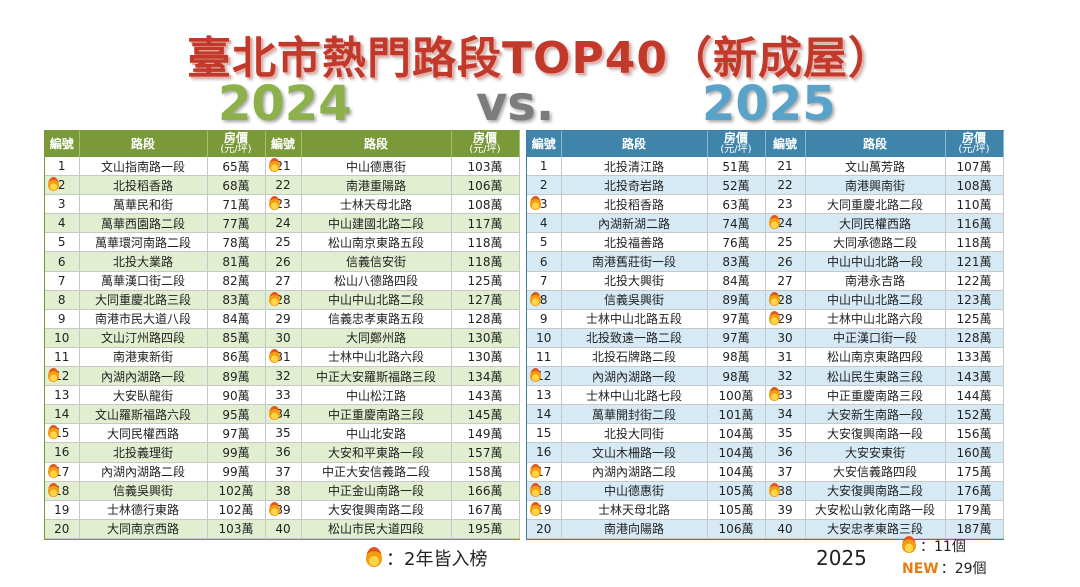 The image size is (1080, 587). I want to click on price-cell: 85萬, so click(236, 338).